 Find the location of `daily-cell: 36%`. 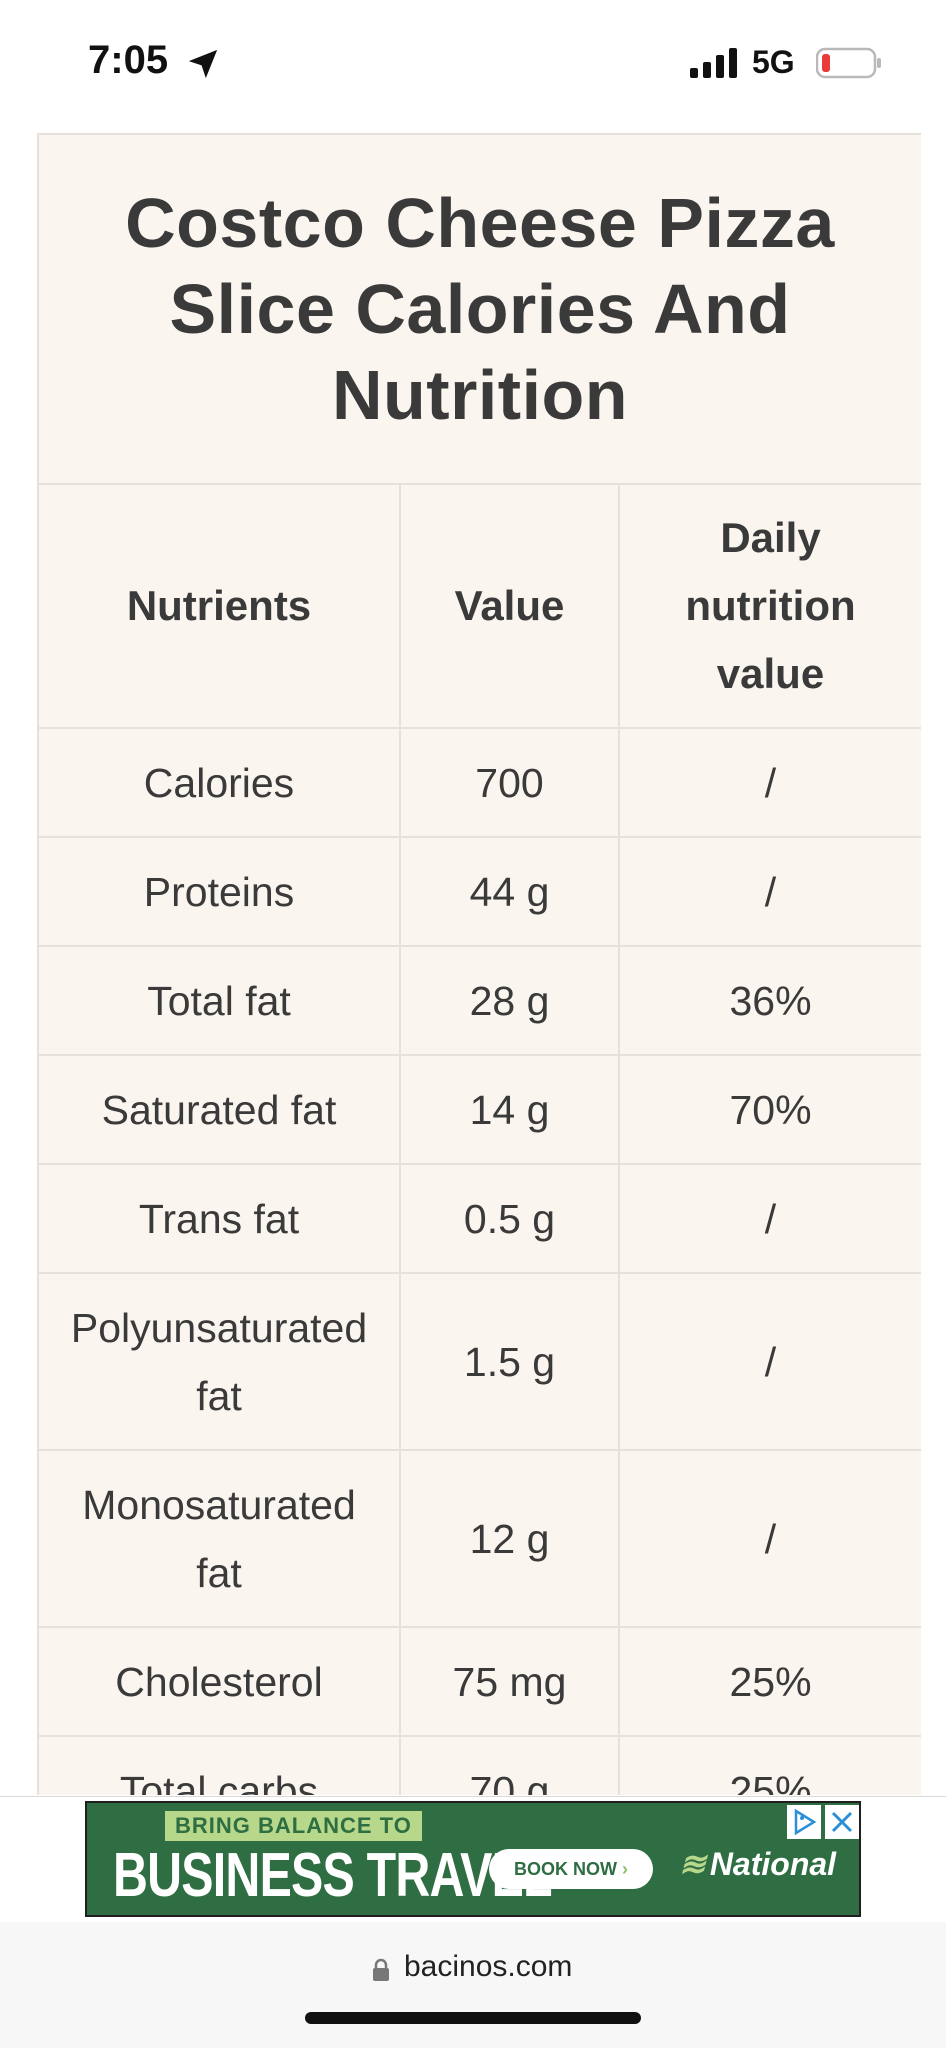

daily-cell: 36% is located at coordinates (769, 1000).